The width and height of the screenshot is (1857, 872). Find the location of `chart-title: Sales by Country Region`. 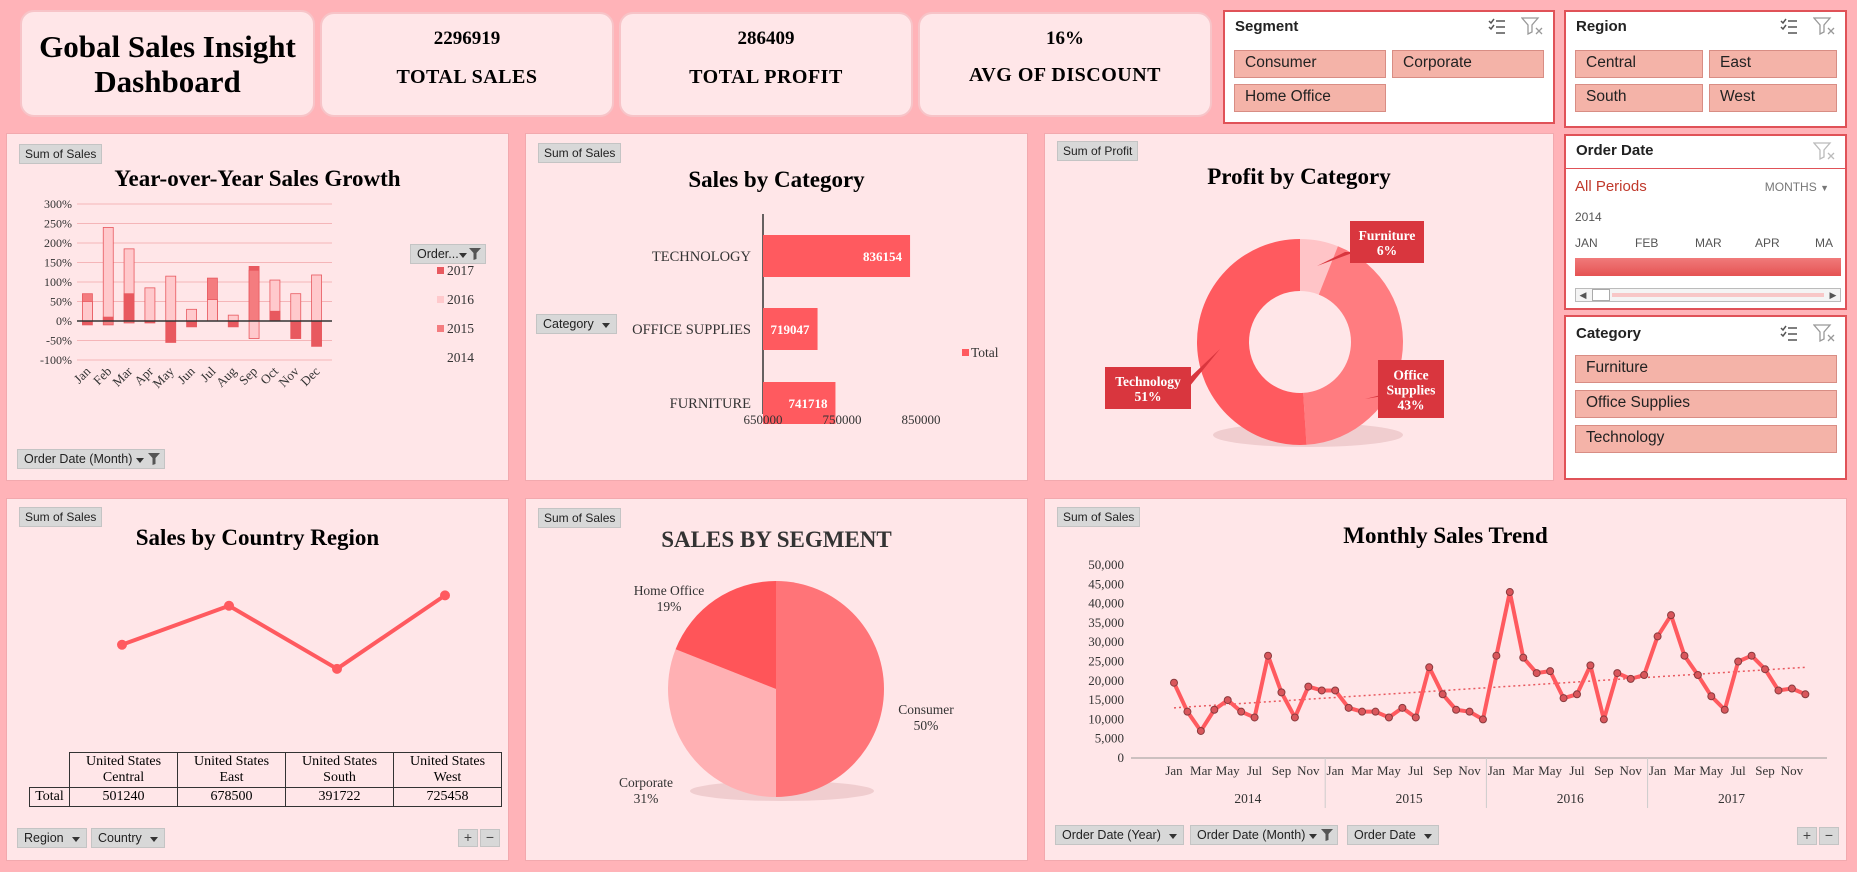

chart-title: Sales by Country Region is located at coordinates (257, 537).